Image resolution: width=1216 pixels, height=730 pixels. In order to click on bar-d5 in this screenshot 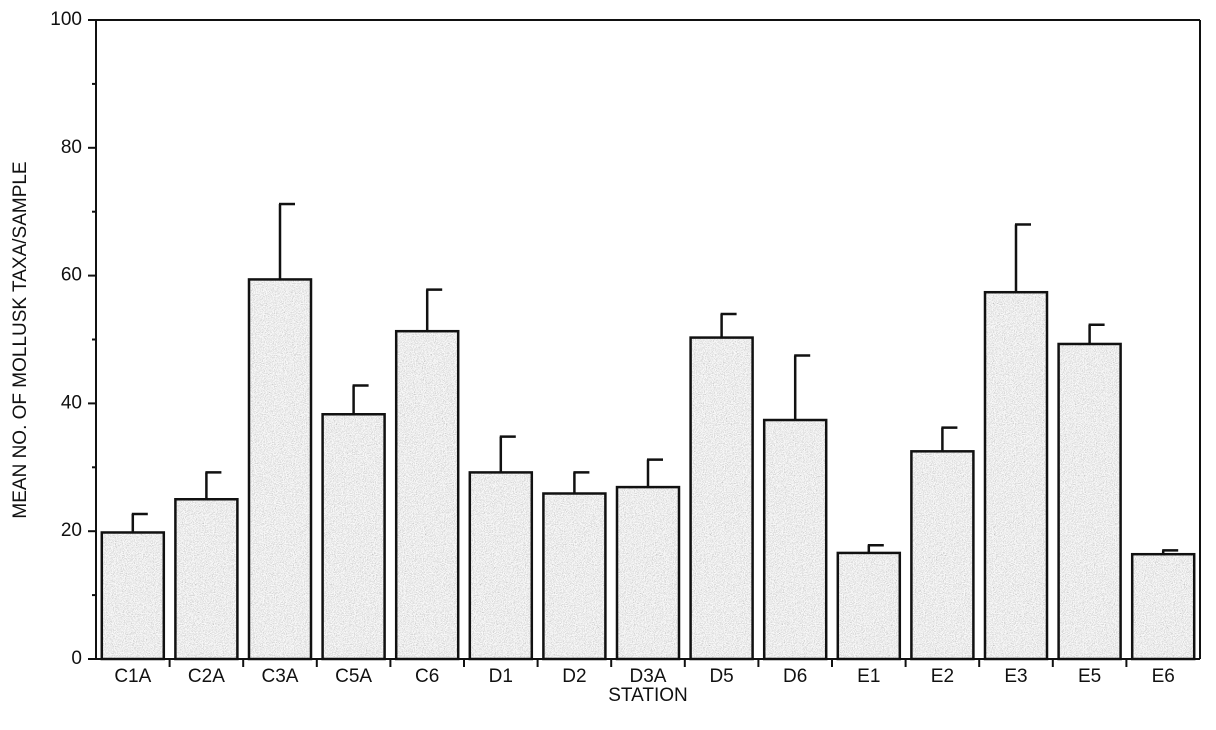, I will do `click(721, 498)`.